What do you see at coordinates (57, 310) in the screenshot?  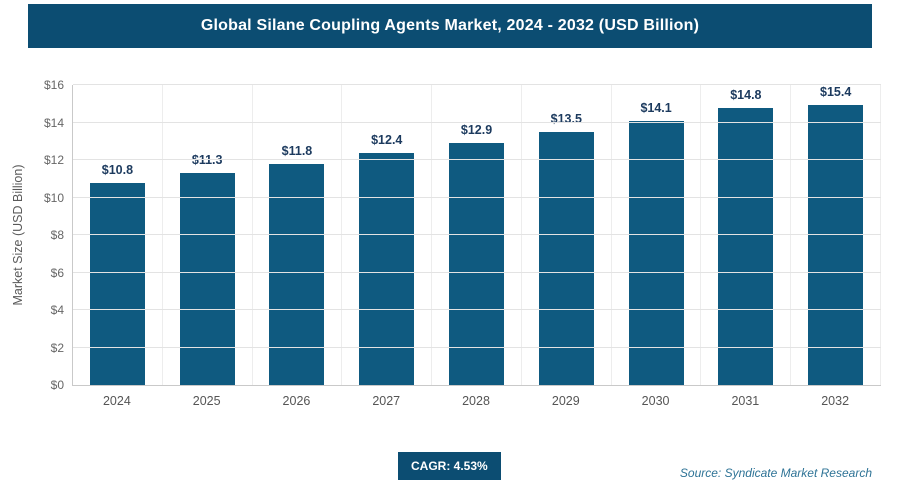 I see `y-tick-label: $4` at bounding box center [57, 310].